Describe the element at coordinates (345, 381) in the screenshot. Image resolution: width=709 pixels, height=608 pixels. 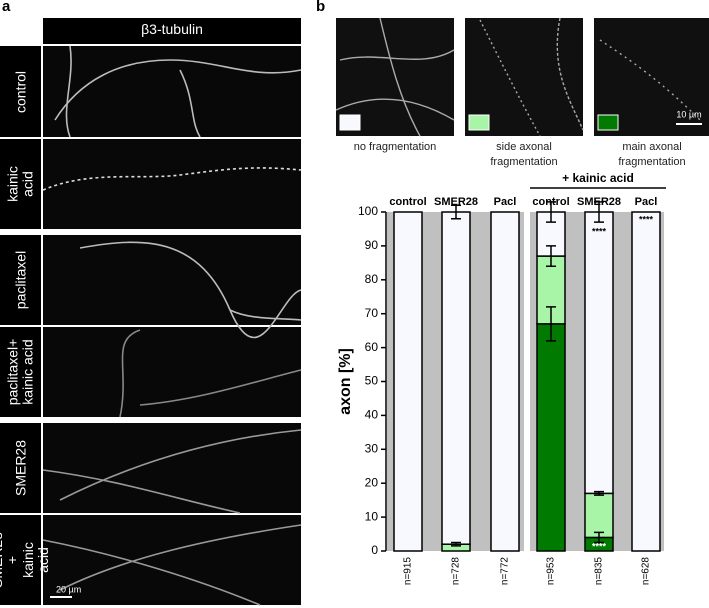
I see `y-axis-label: axon [%]` at that location.